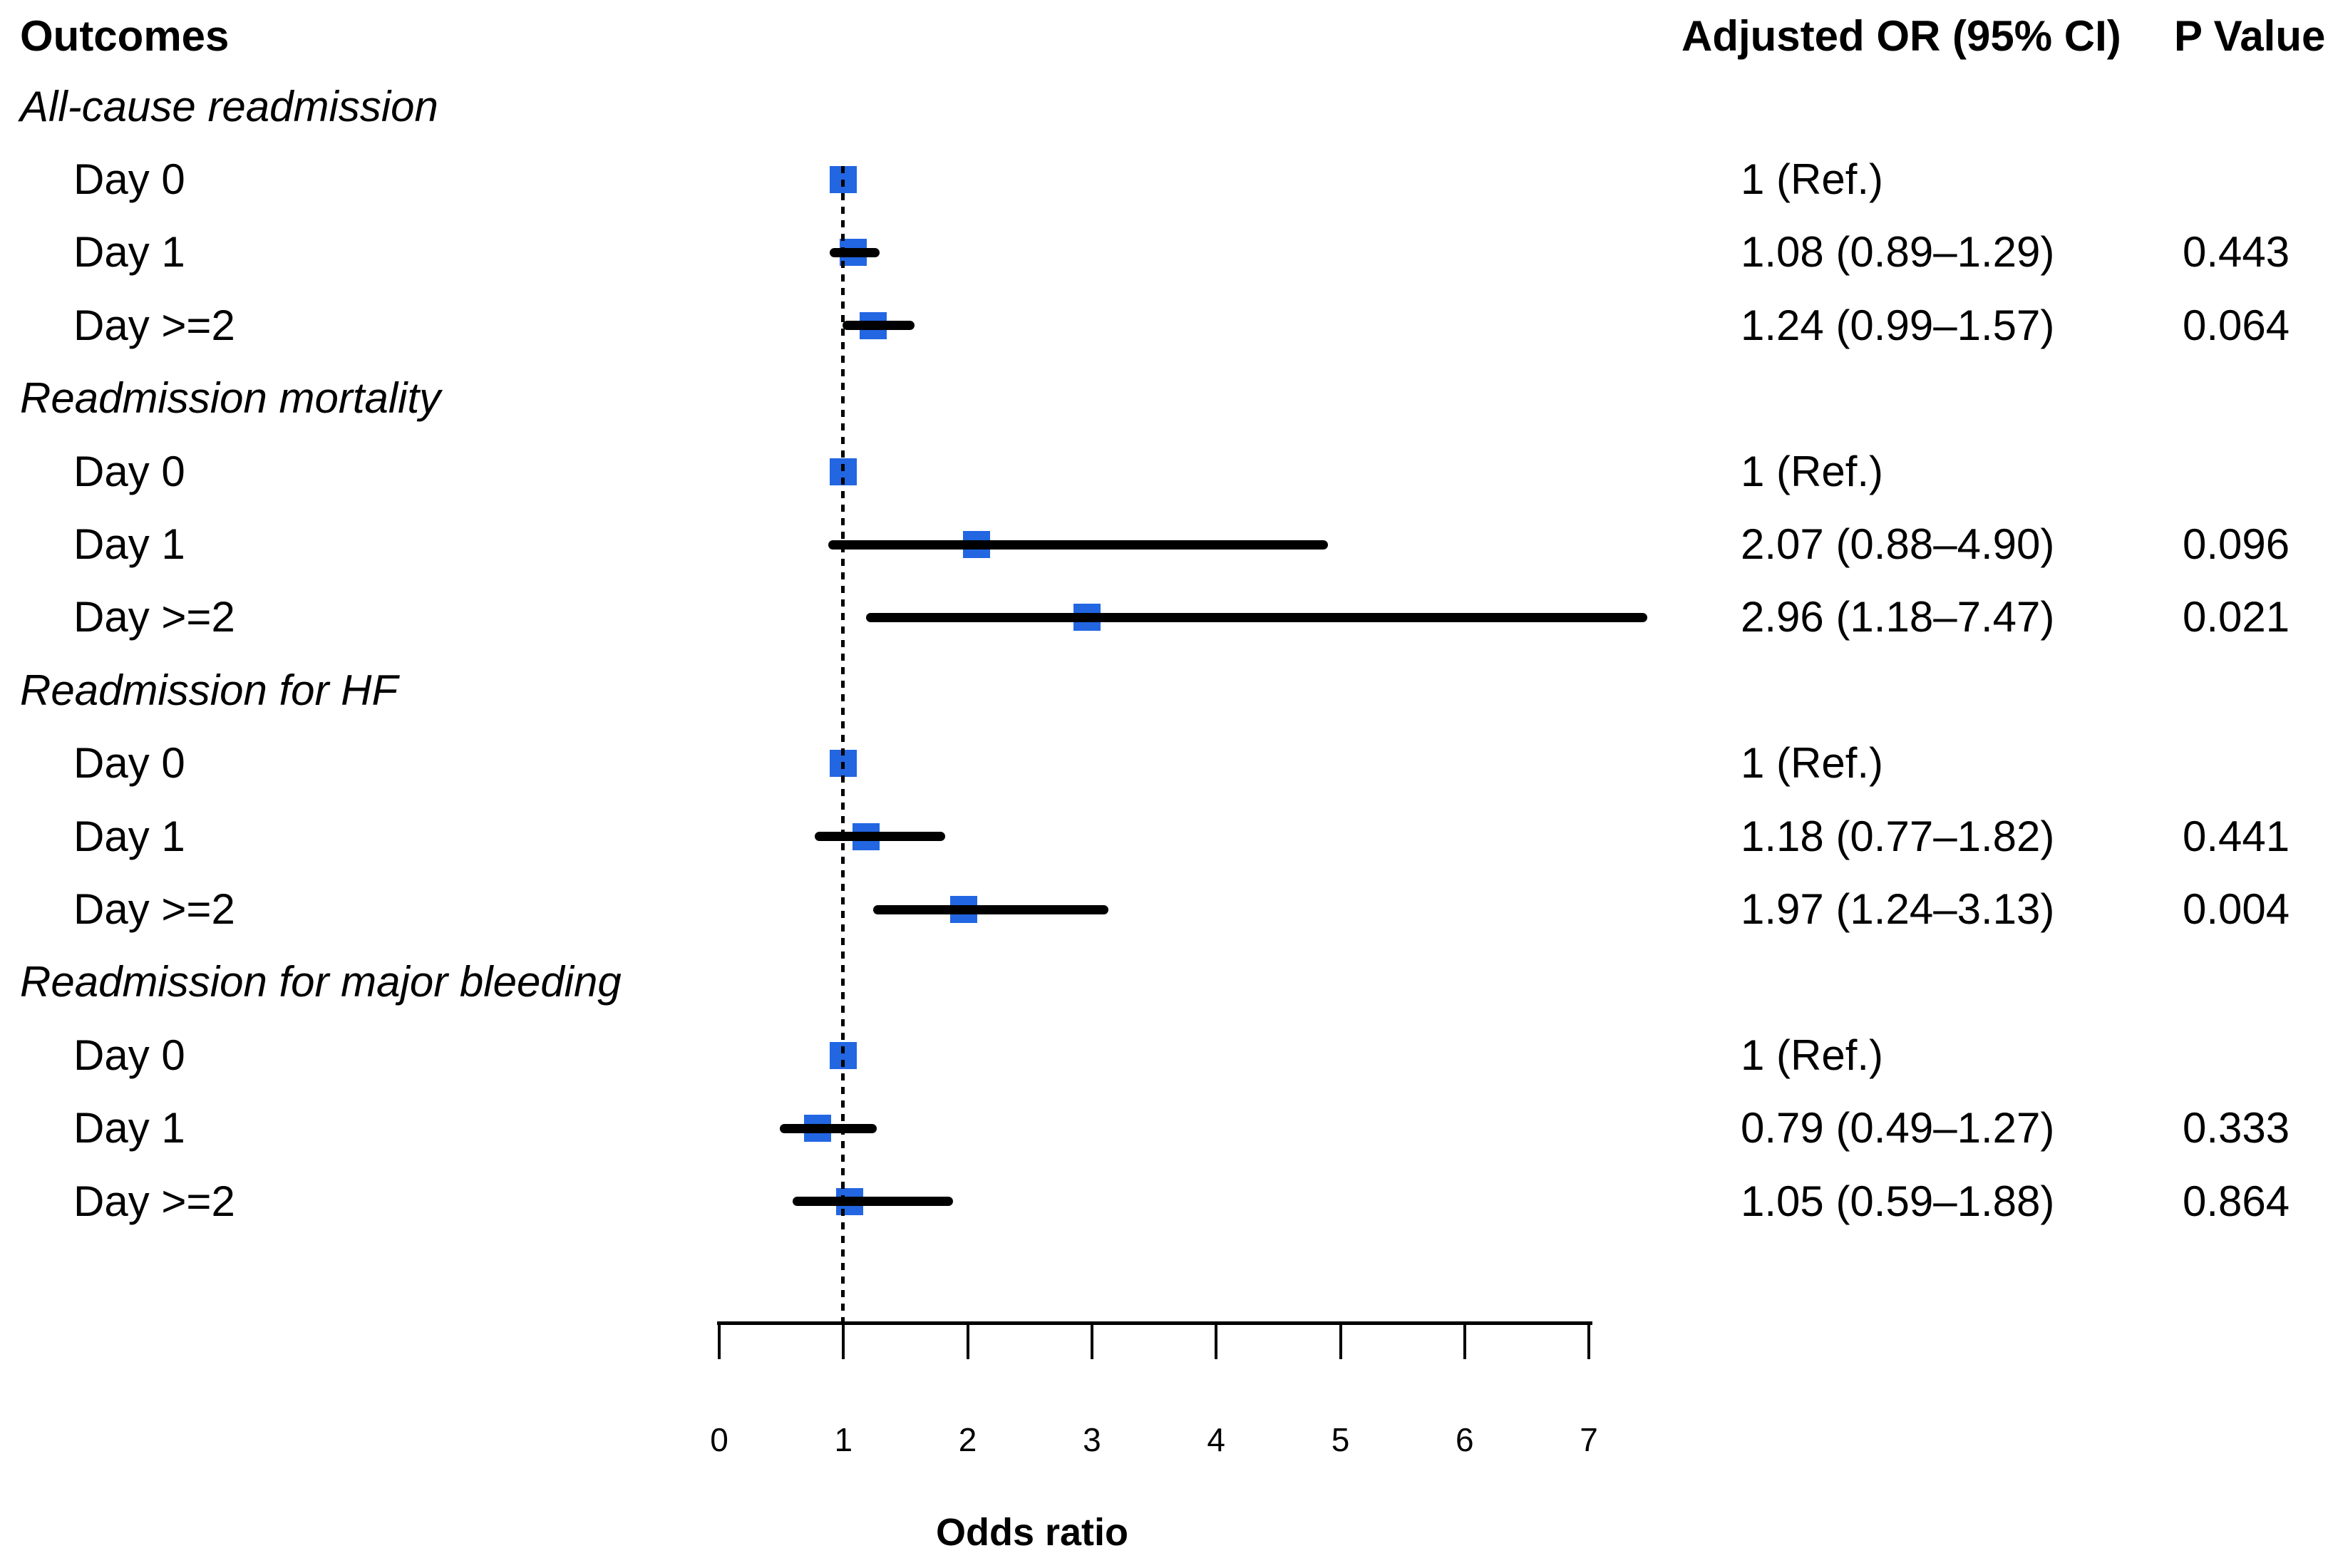 This screenshot has width=2328, height=1568. Describe the element at coordinates (229, 106) in the screenshot. I see `group-label: All-cause readmission` at that location.